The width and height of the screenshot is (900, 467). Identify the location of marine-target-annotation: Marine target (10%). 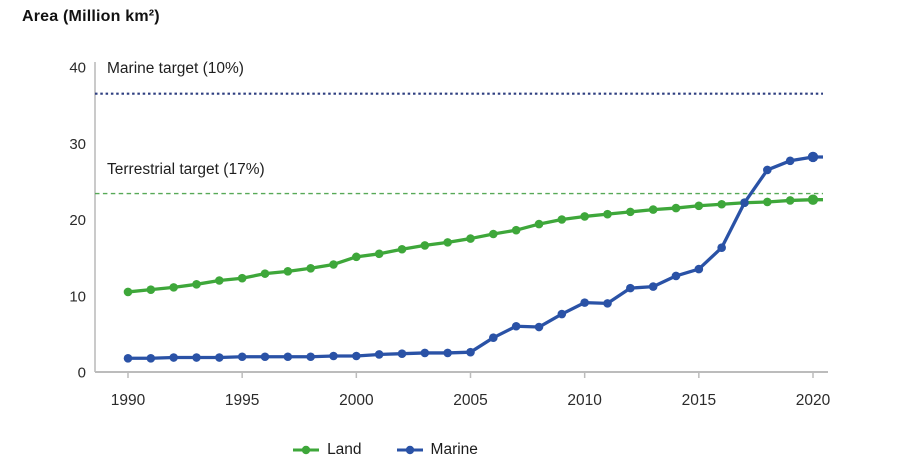
(175, 68).